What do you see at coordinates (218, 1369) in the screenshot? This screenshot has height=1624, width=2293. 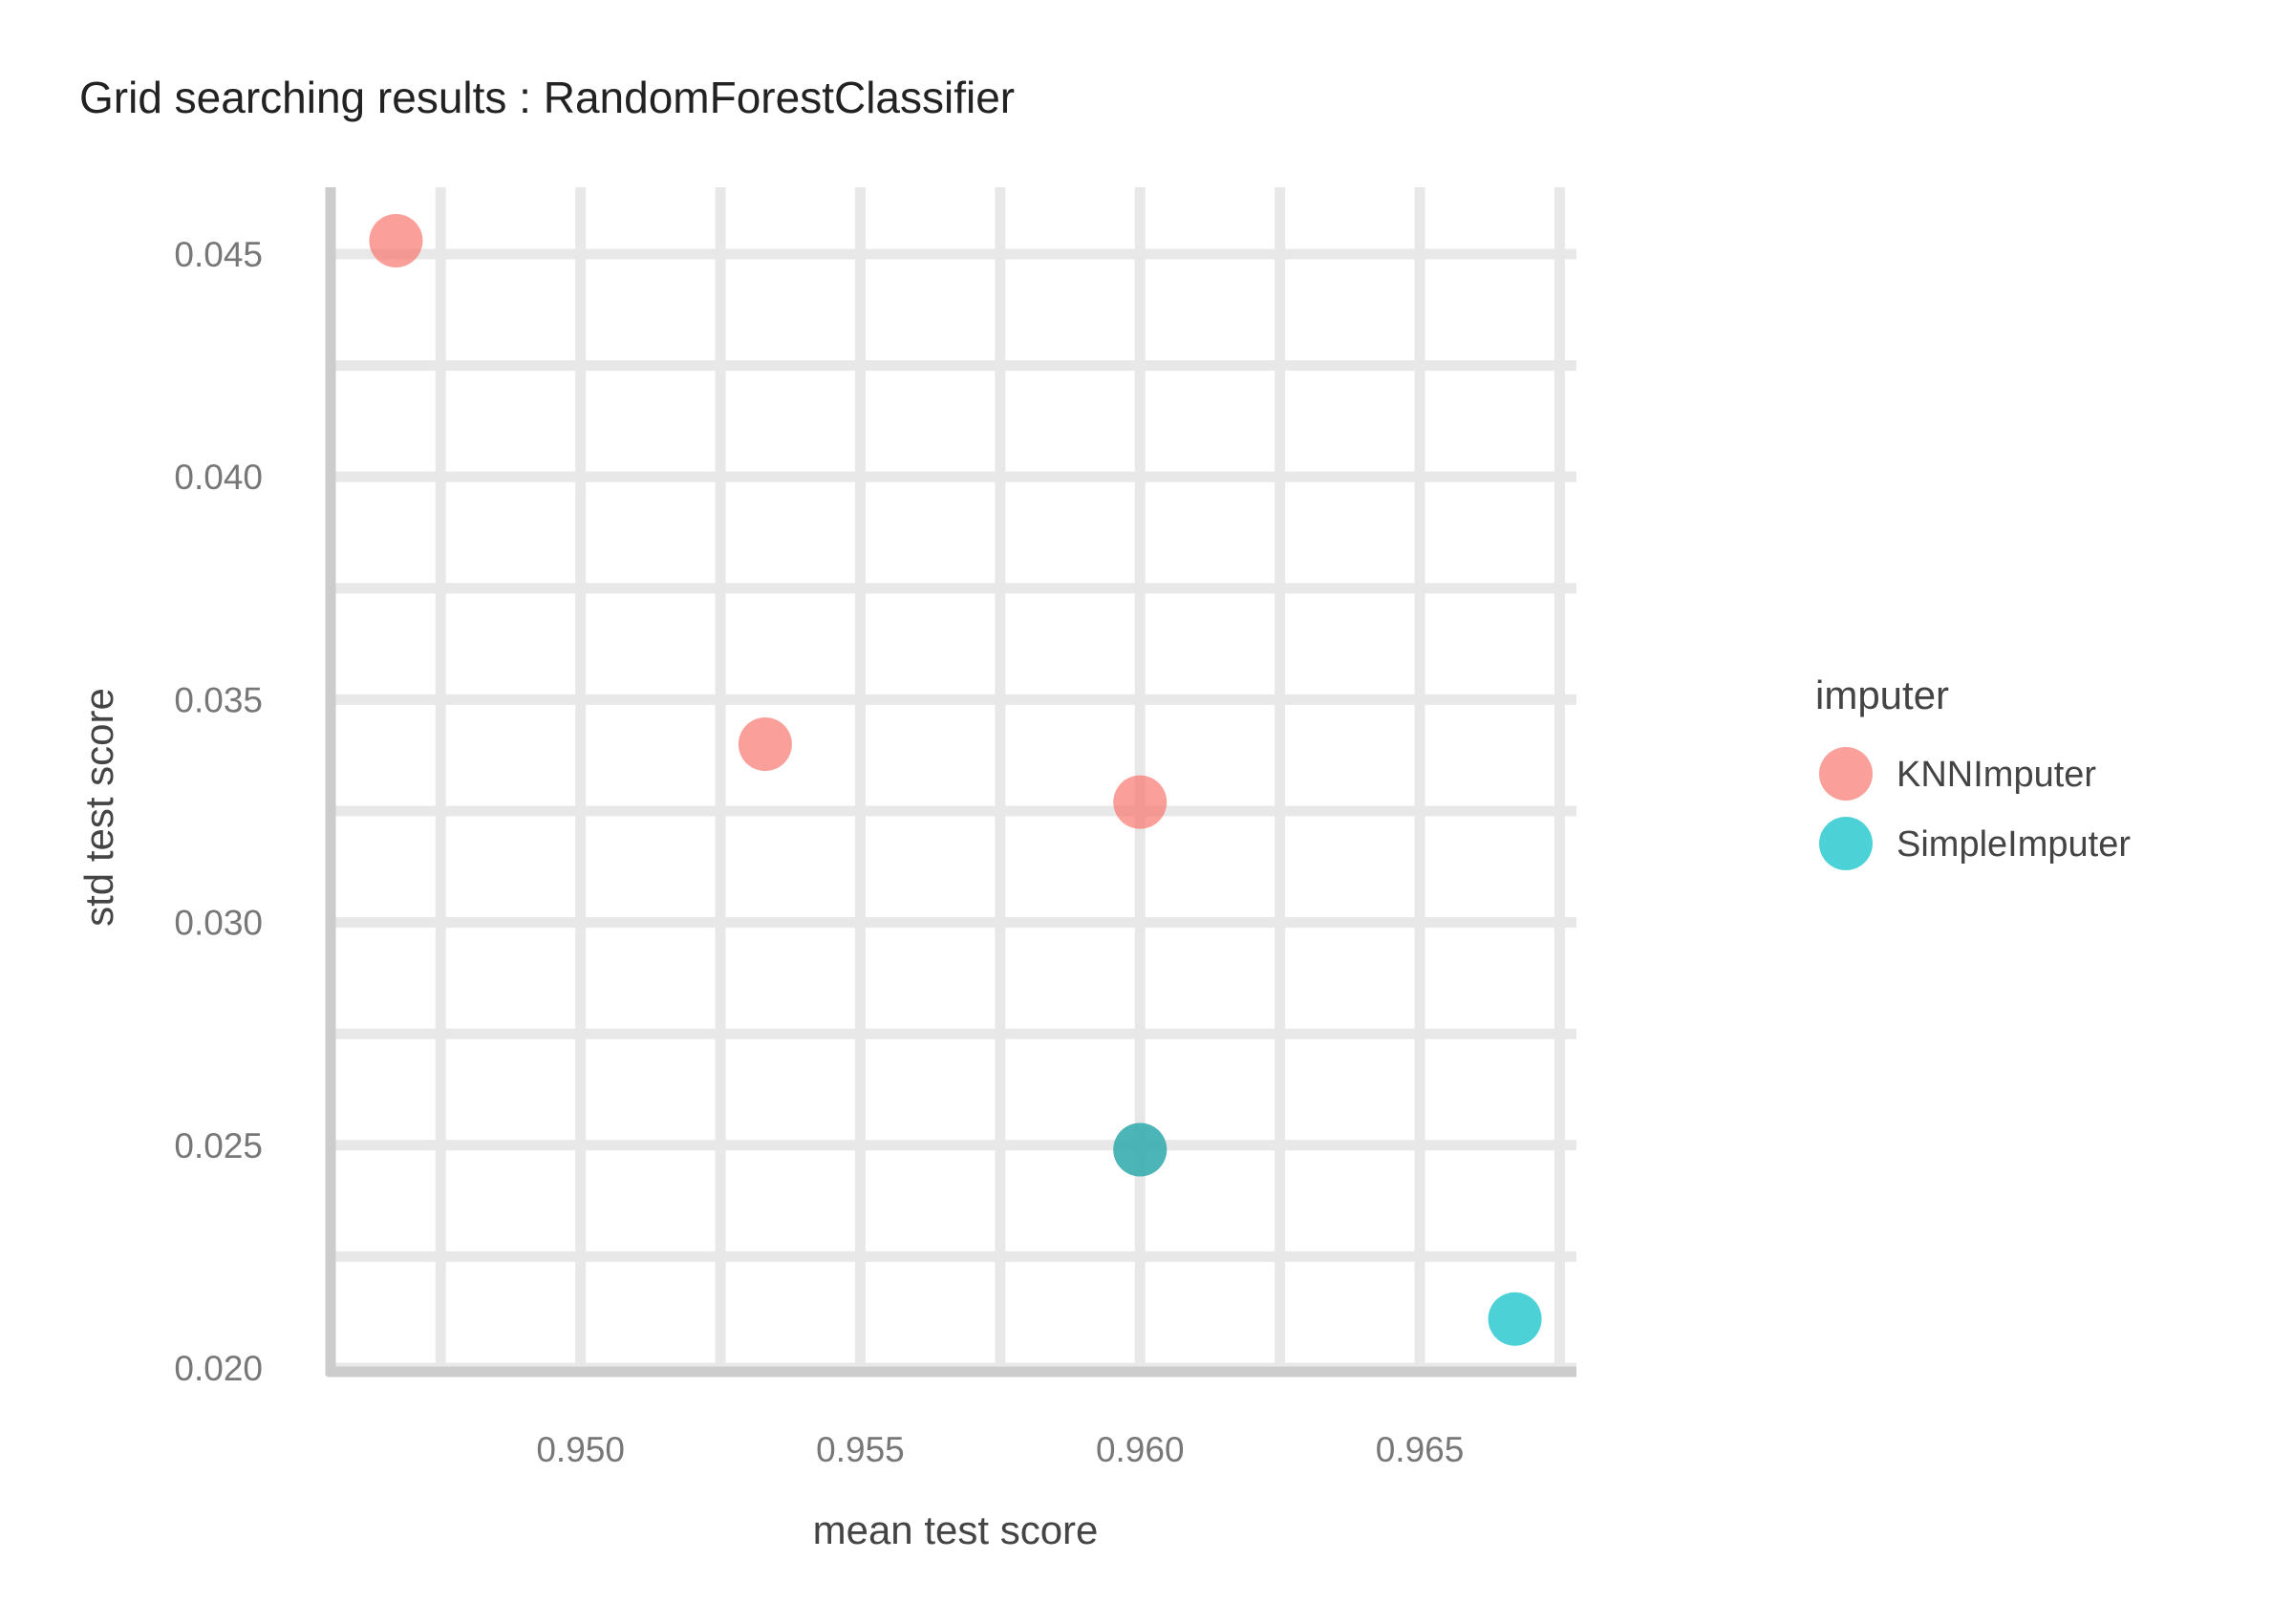 I see `y-tick-label: 0.020` at bounding box center [218, 1369].